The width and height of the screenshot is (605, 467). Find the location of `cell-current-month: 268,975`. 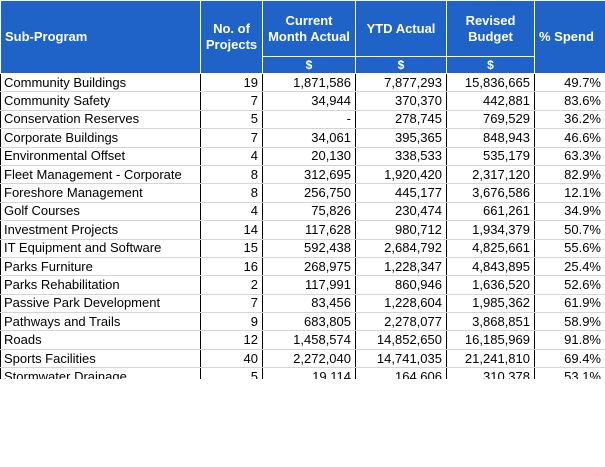

cell-current-month: 268,975 is located at coordinates (309, 267).